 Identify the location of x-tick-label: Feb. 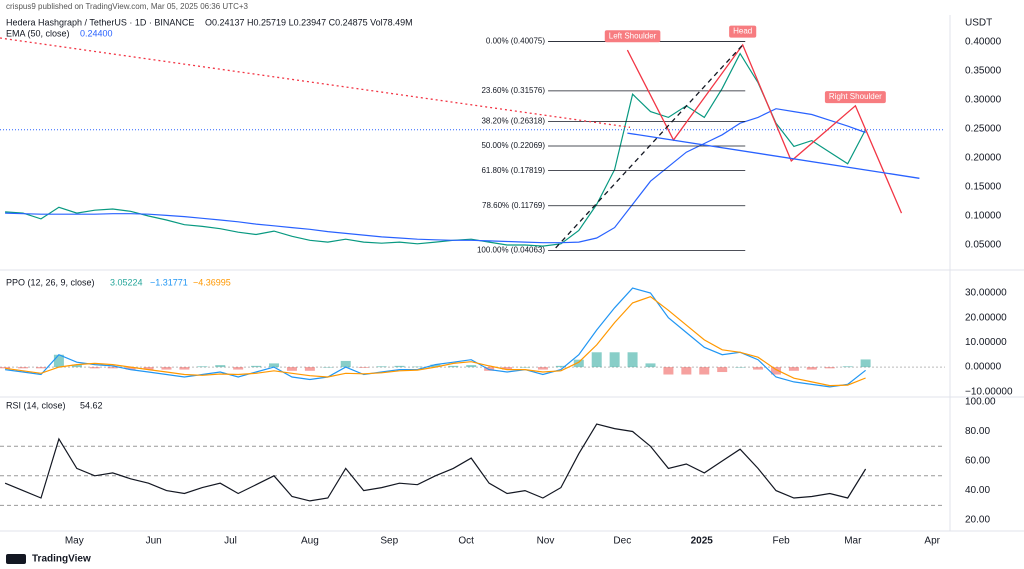
(781, 541).